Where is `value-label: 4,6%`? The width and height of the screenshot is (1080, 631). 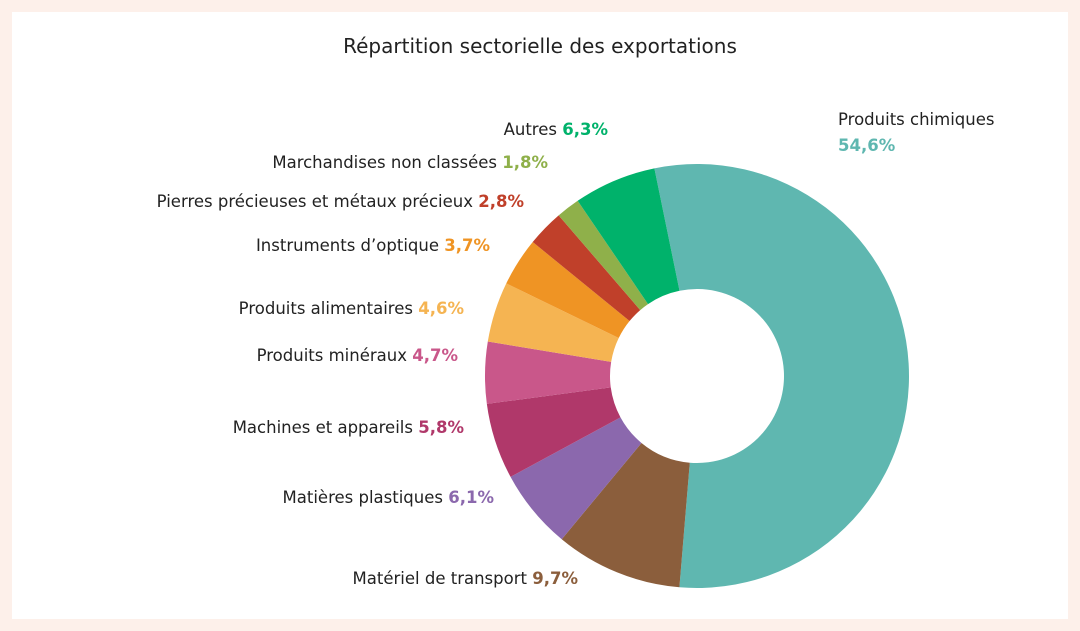
value-label: 4,6% is located at coordinates (441, 308).